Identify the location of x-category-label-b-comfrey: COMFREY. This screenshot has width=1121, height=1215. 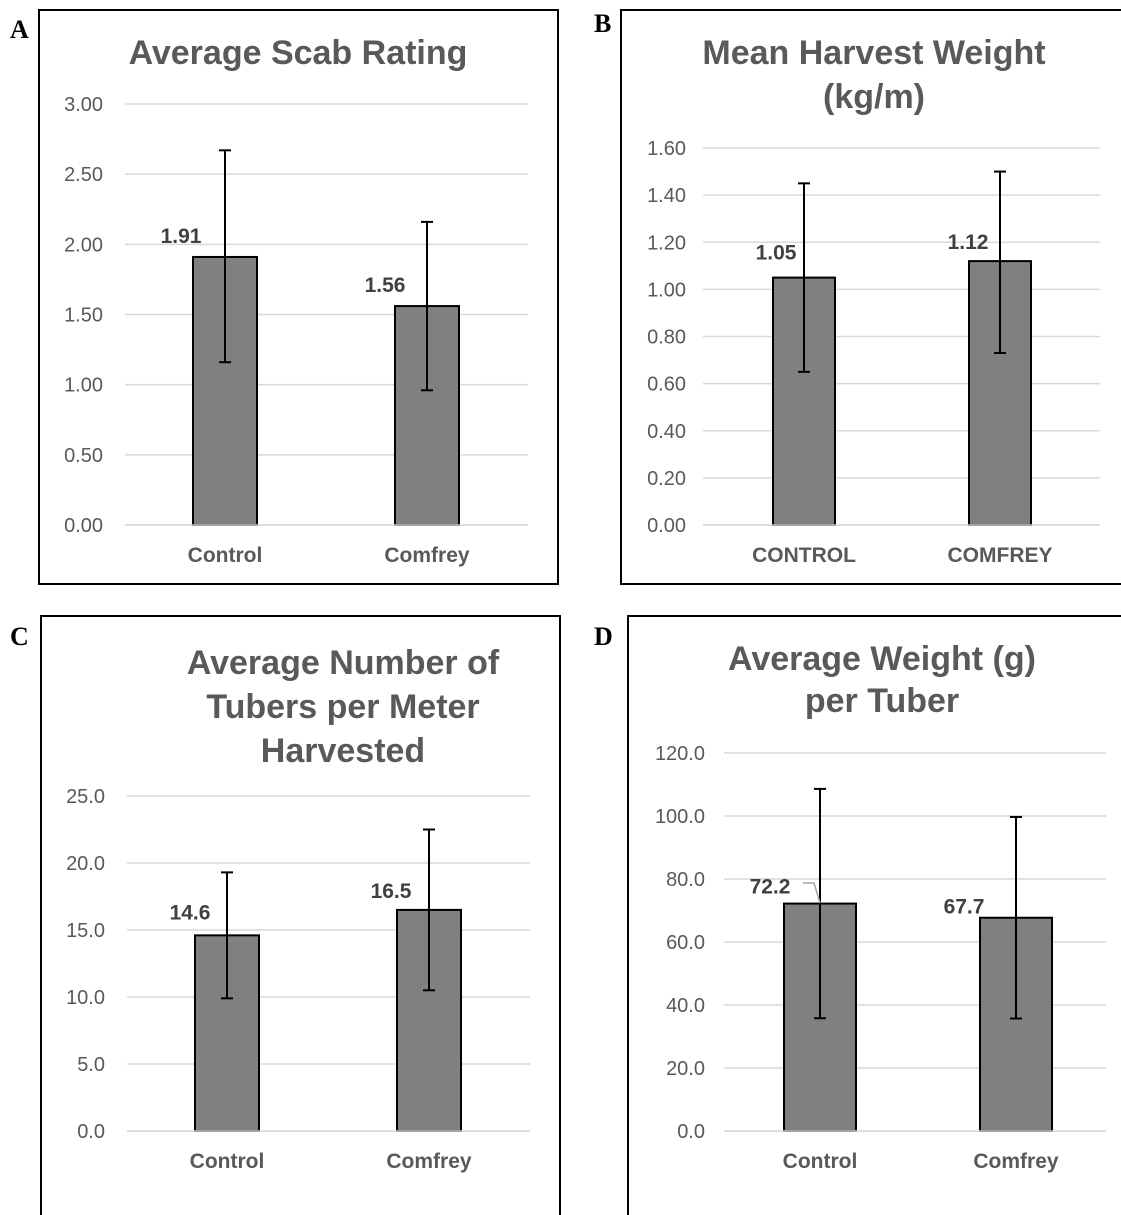
(1000, 555).